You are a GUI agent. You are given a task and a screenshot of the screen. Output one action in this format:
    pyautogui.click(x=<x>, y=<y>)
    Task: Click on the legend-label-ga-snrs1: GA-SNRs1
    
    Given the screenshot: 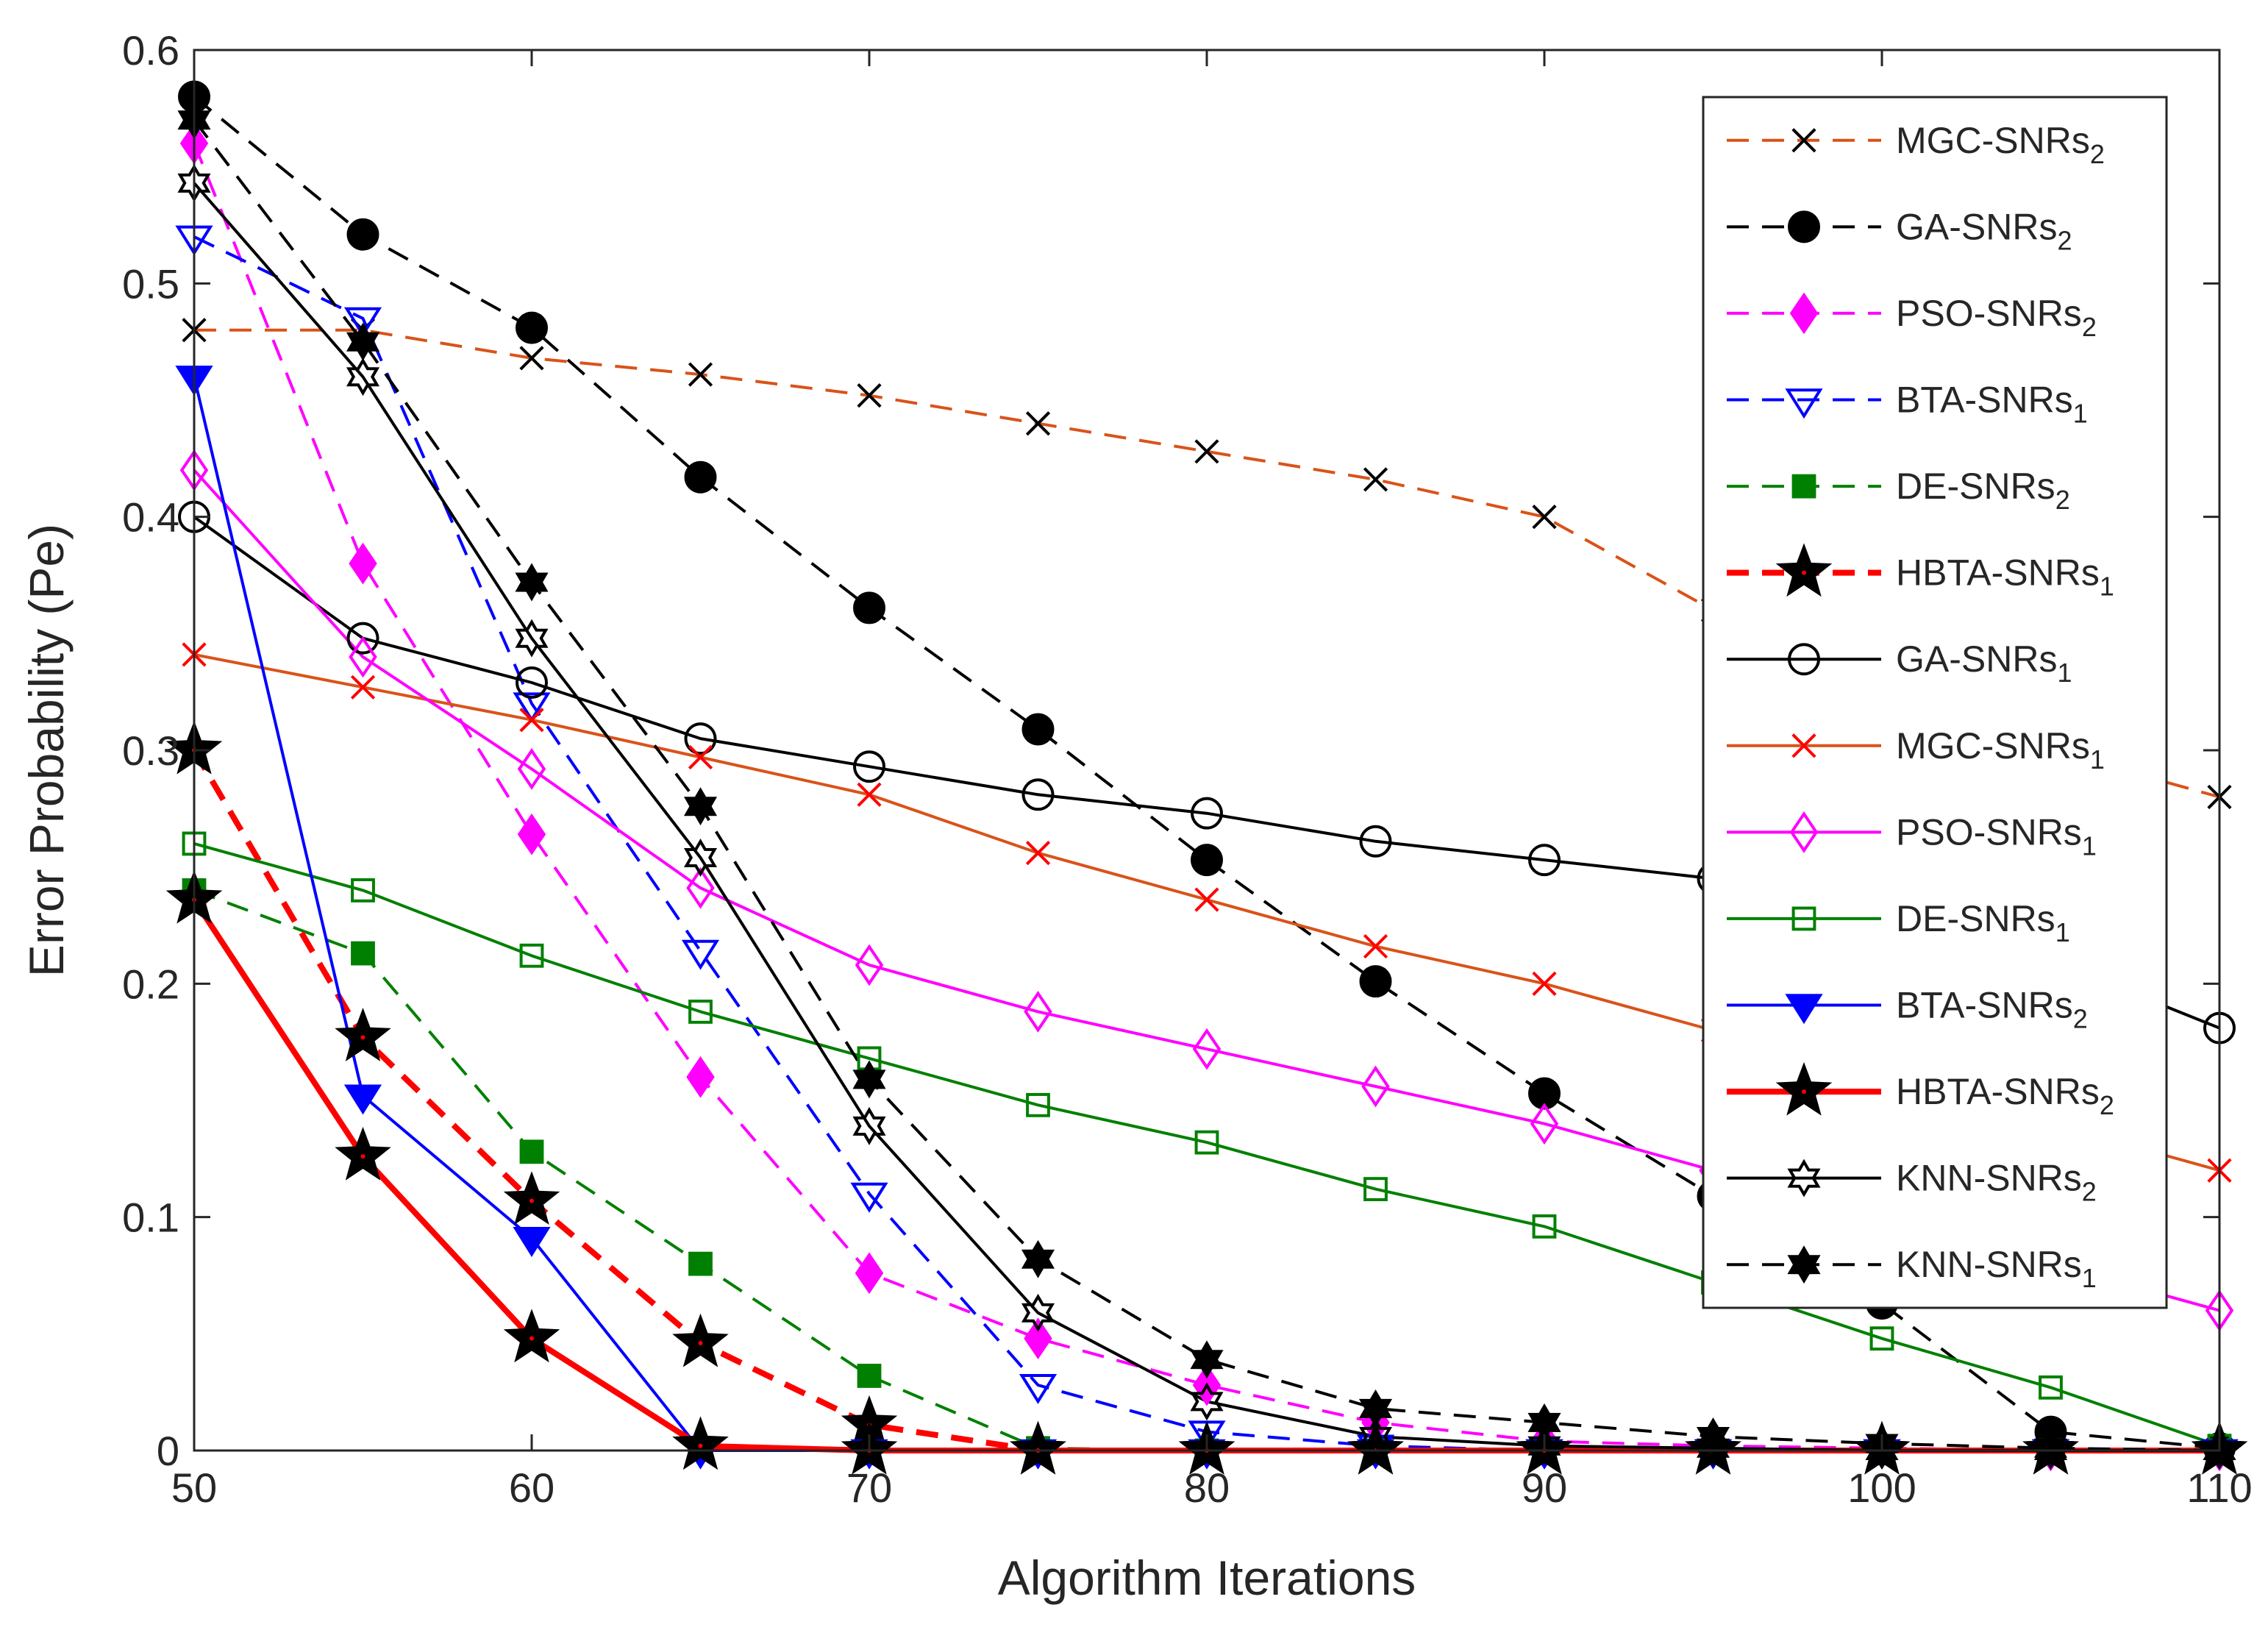 What is the action you would take?
    pyautogui.click(x=1984, y=663)
    